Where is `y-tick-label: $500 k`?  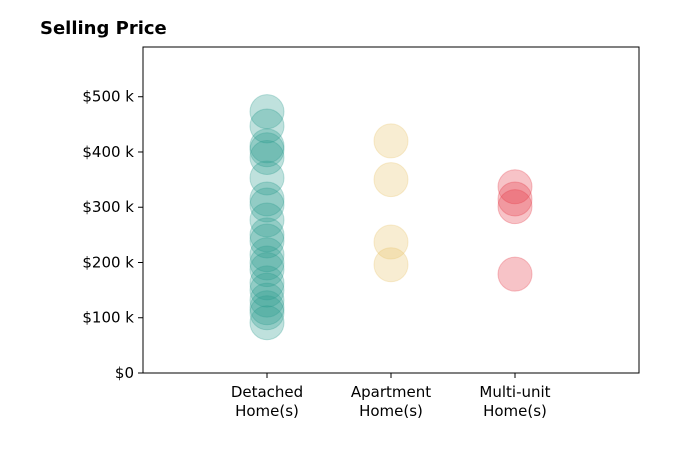 y-tick-label: $500 k is located at coordinates (108, 97).